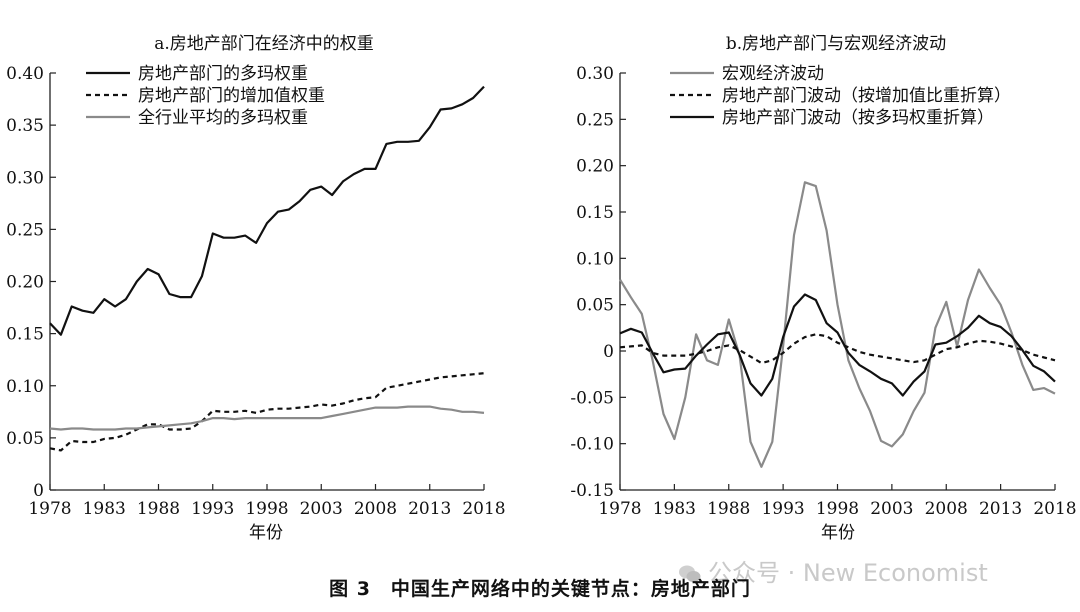 Image resolution: width=1080 pixels, height=612 pixels. I want to click on legend-label-a-1: 房地产部门的多玛权重, so click(223, 74).